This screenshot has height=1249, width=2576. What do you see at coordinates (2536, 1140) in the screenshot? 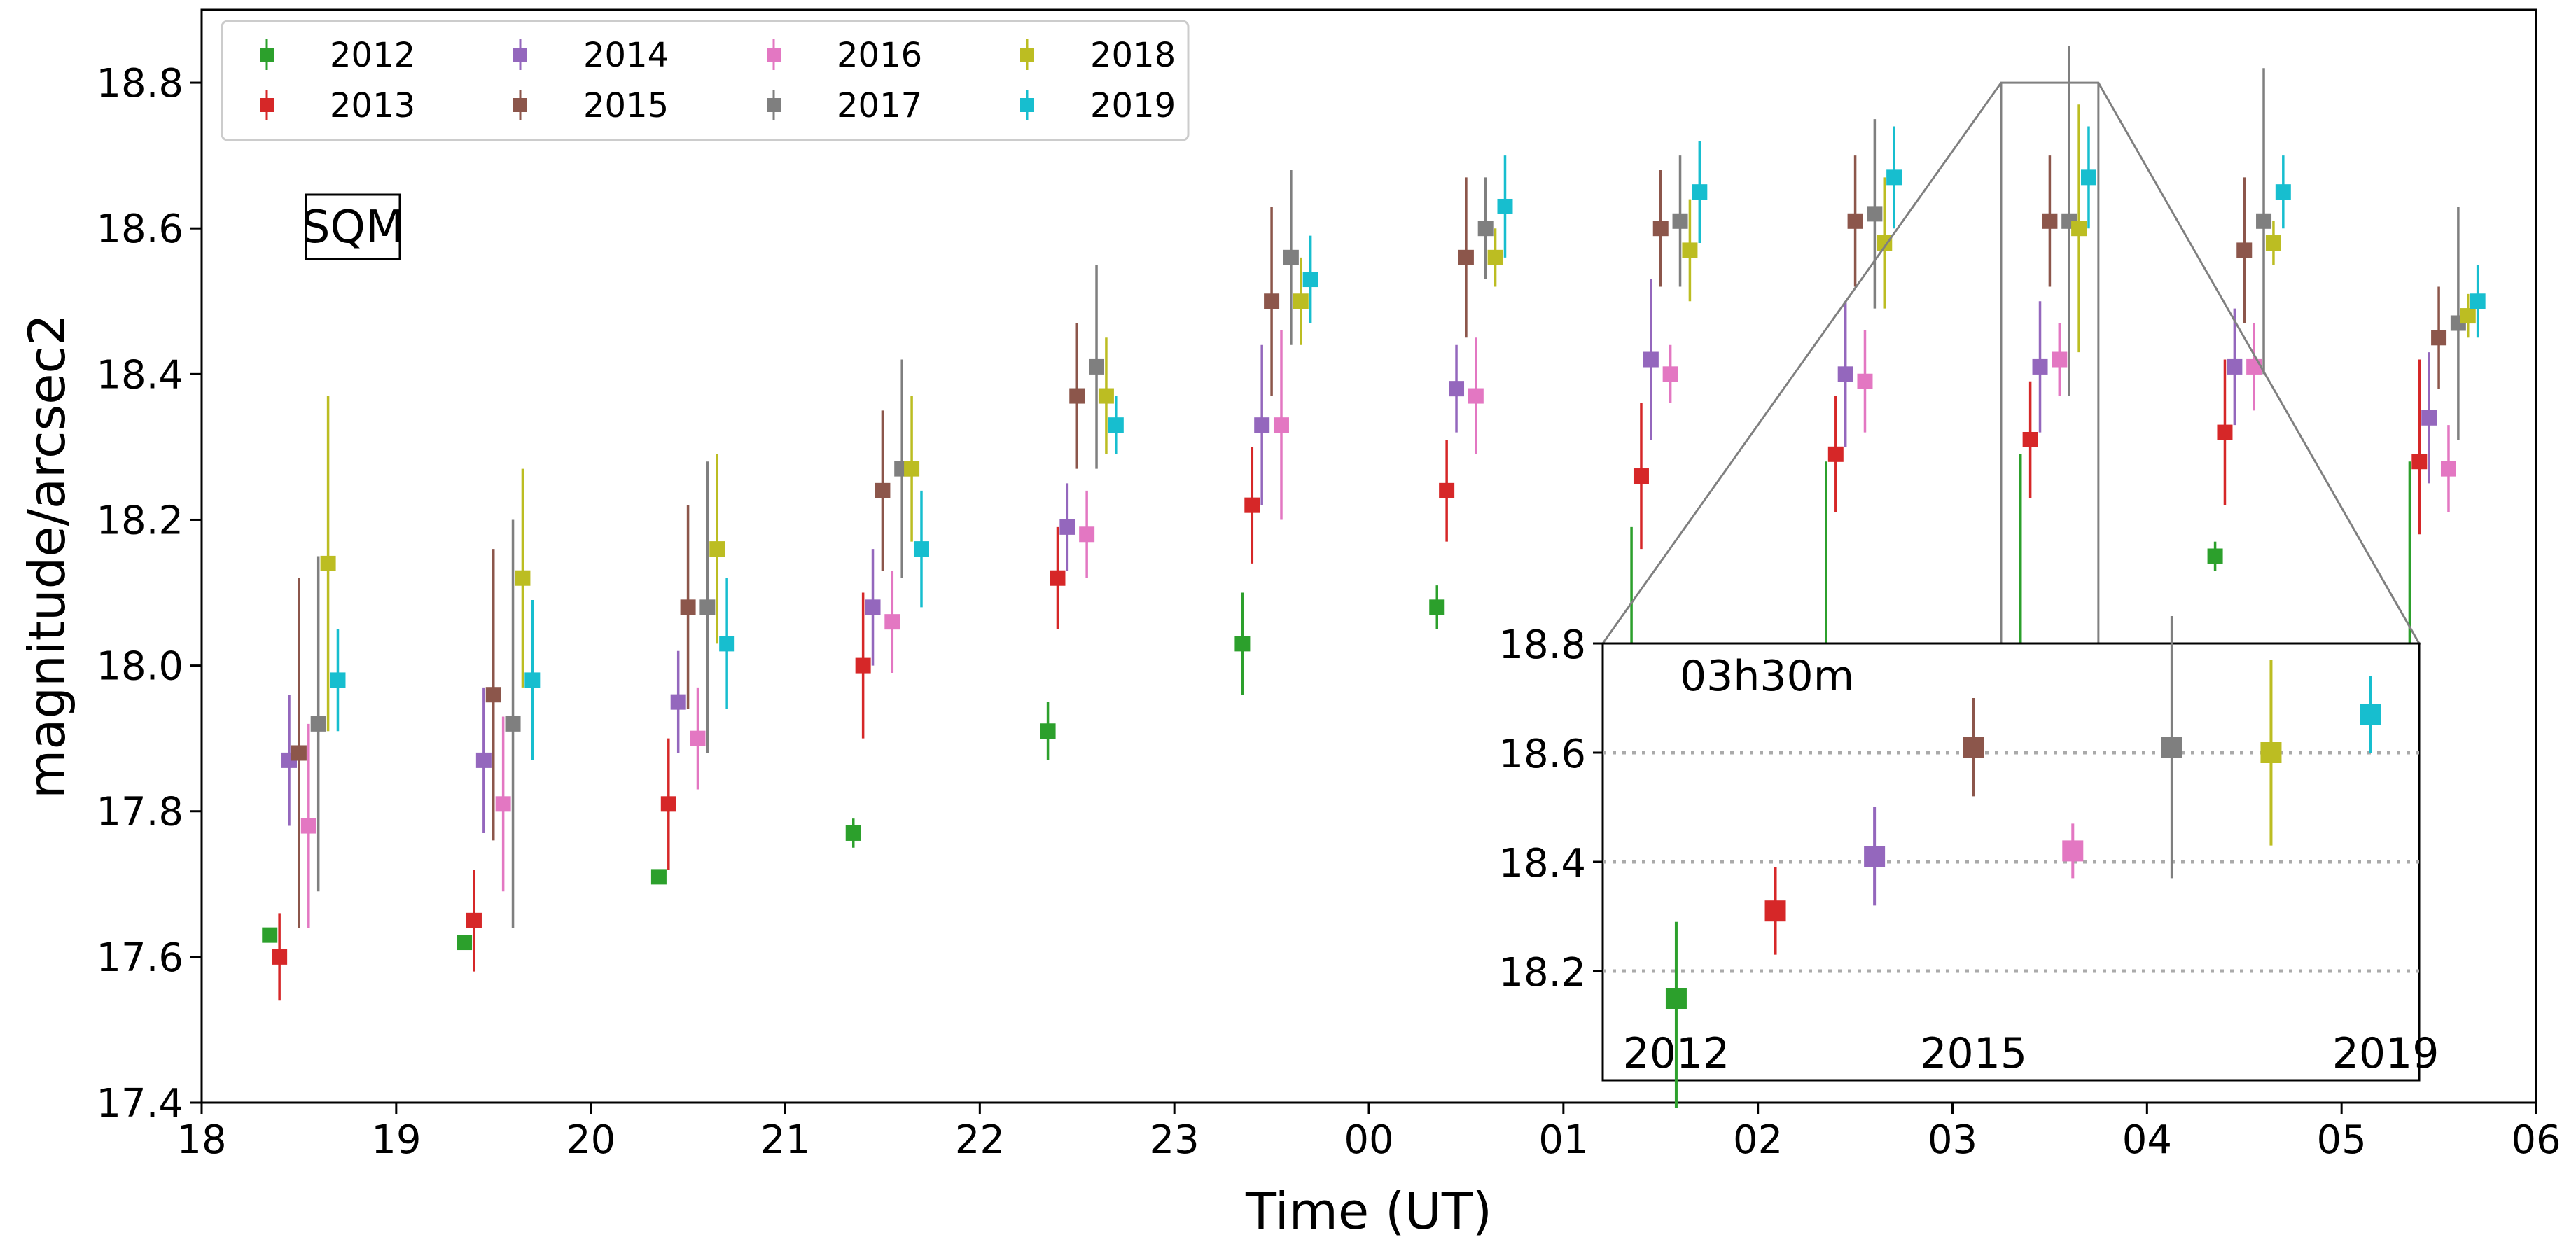
I see `x-tick-label: 06` at bounding box center [2536, 1140].